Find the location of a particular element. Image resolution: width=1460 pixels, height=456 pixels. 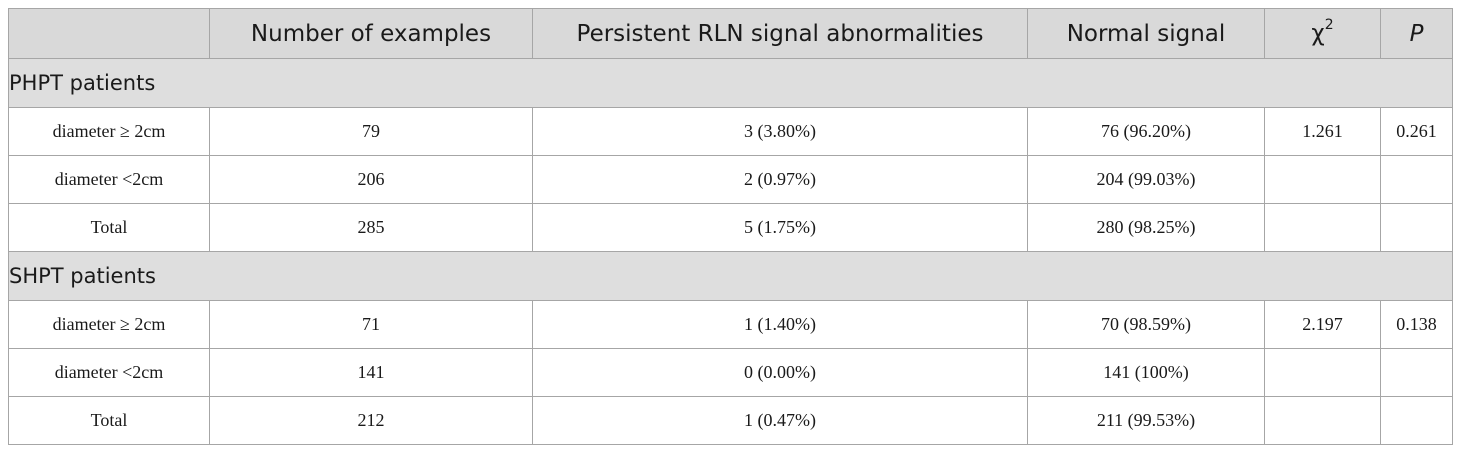

section-row-shpt: SHPT patients is located at coordinates (730, 276).